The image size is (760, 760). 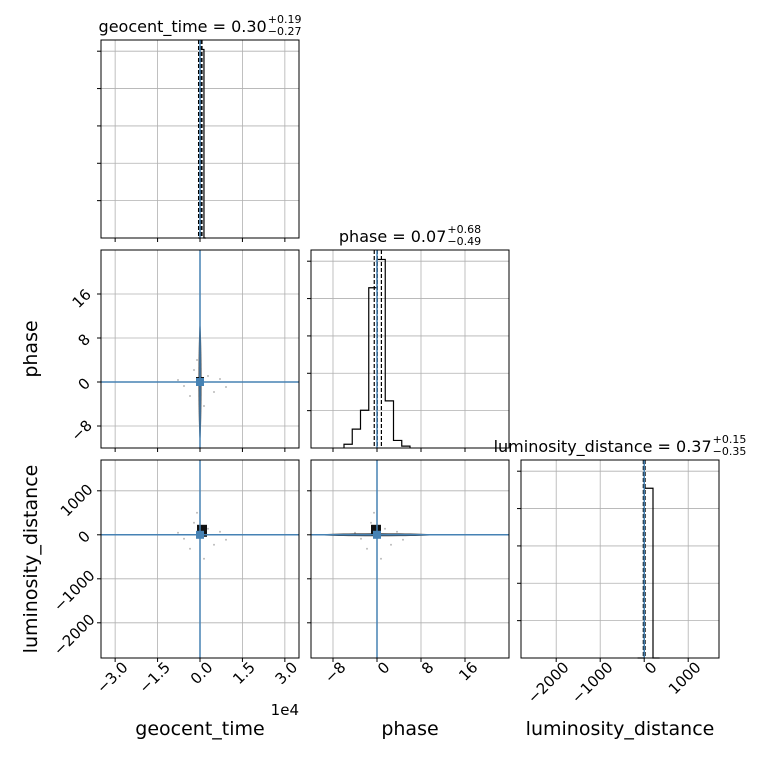 I want to click on density-core-phase-luminosity_distance, so click(x=376, y=530).